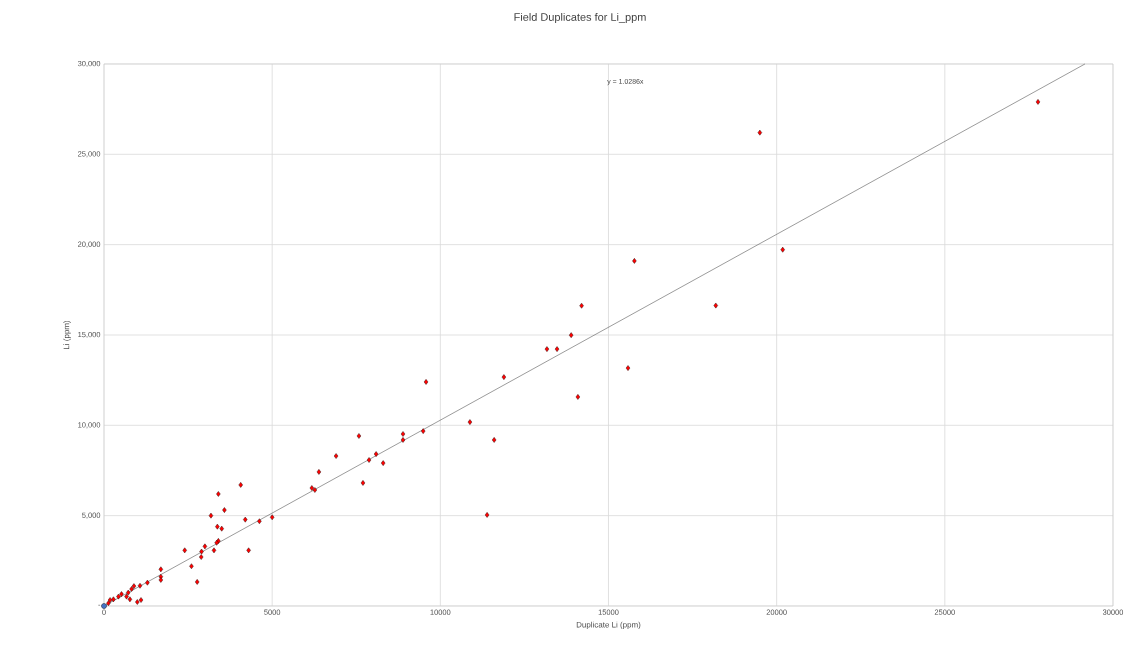 The image size is (1136, 663). I want to click on chart-title: Field Duplicates for Li_ppm, so click(580, 18).